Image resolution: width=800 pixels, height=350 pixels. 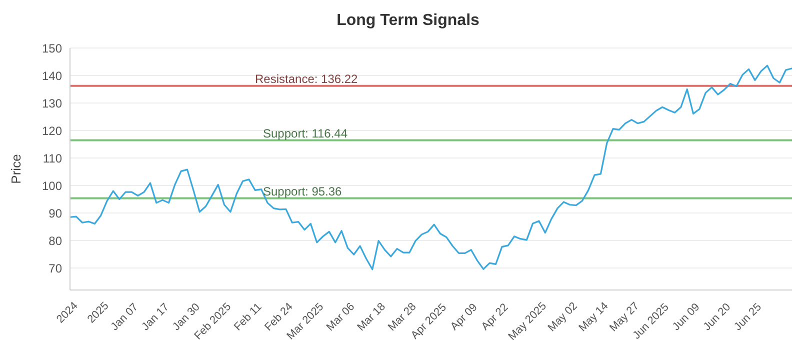 What do you see at coordinates (52, 185) in the screenshot?
I see `y-tick-label: 100` at bounding box center [52, 185].